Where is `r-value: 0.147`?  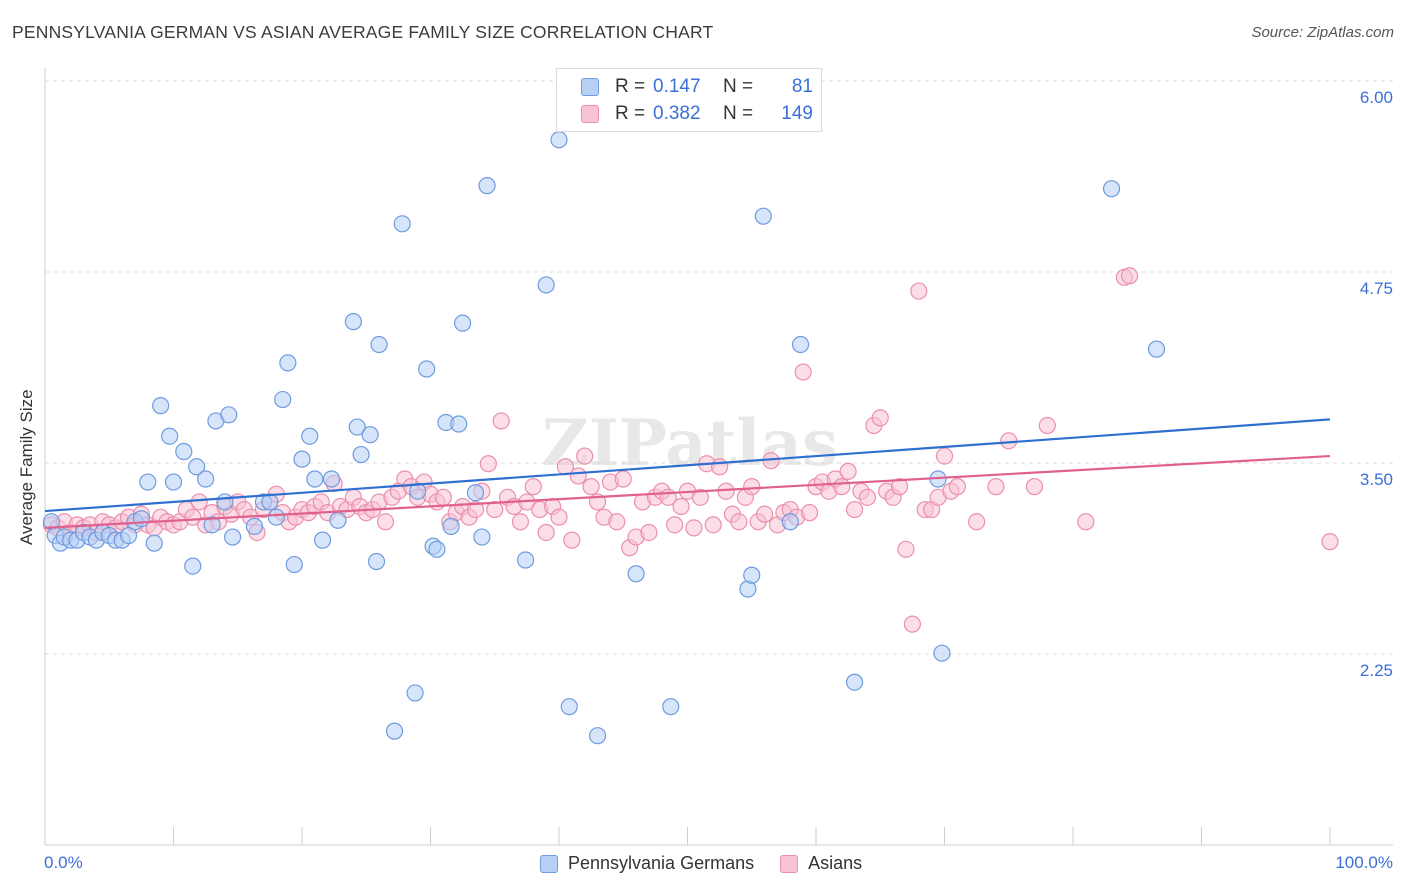 r-value: 0.147 is located at coordinates (677, 86).